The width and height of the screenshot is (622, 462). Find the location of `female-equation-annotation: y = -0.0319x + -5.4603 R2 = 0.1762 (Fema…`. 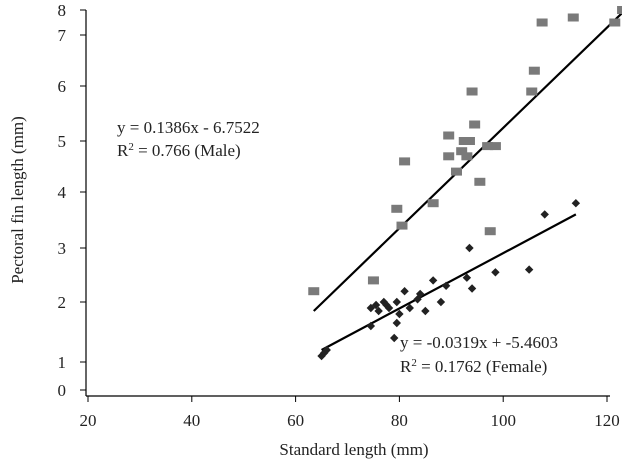

female-equation-annotation: y = -0.0319x + -5.4603 R2 = 0.1762 (Fema… is located at coordinates (479, 354).